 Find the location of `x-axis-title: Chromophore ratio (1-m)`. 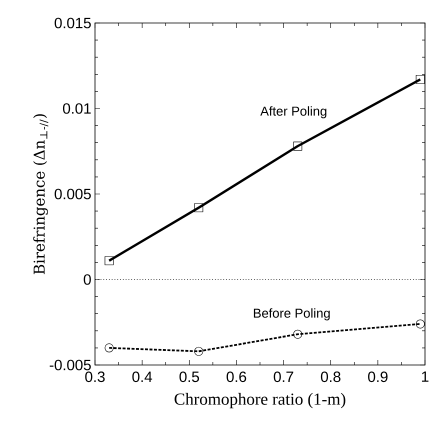

x-axis-title: Chromophore ratio (1-m) is located at coordinates (260, 400).